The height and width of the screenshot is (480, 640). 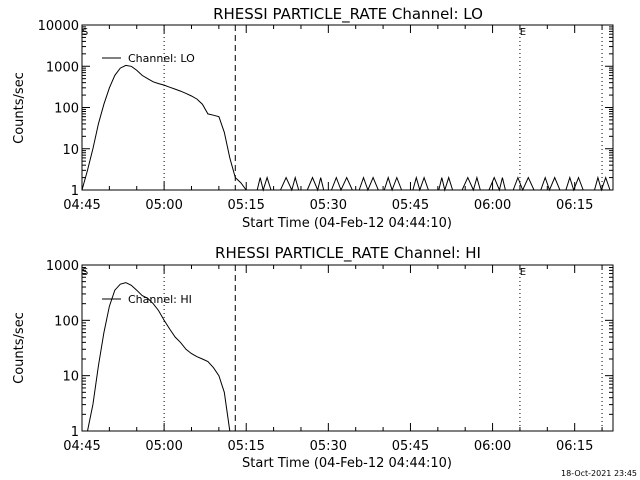 What do you see at coordinates (169, 127) in the screenshot?
I see `chart-lo-series-line` at bounding box center [169, 127].